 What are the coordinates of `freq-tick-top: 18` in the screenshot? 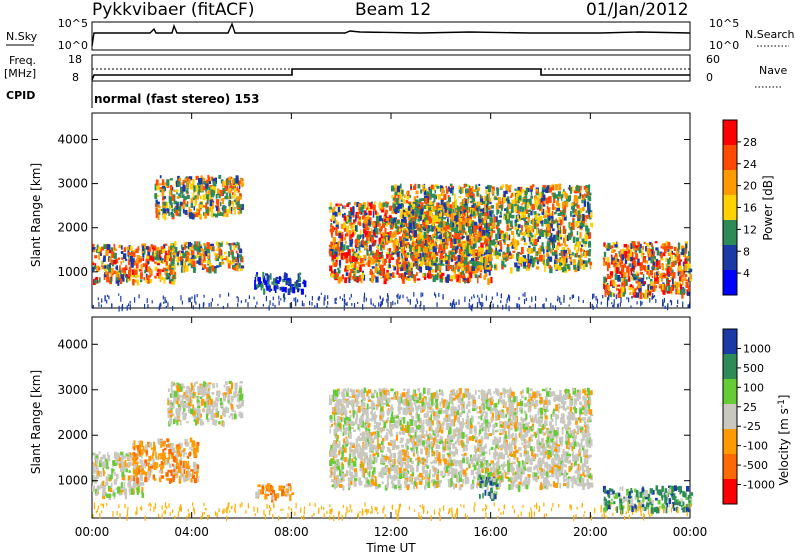 It's located at (75, 59).